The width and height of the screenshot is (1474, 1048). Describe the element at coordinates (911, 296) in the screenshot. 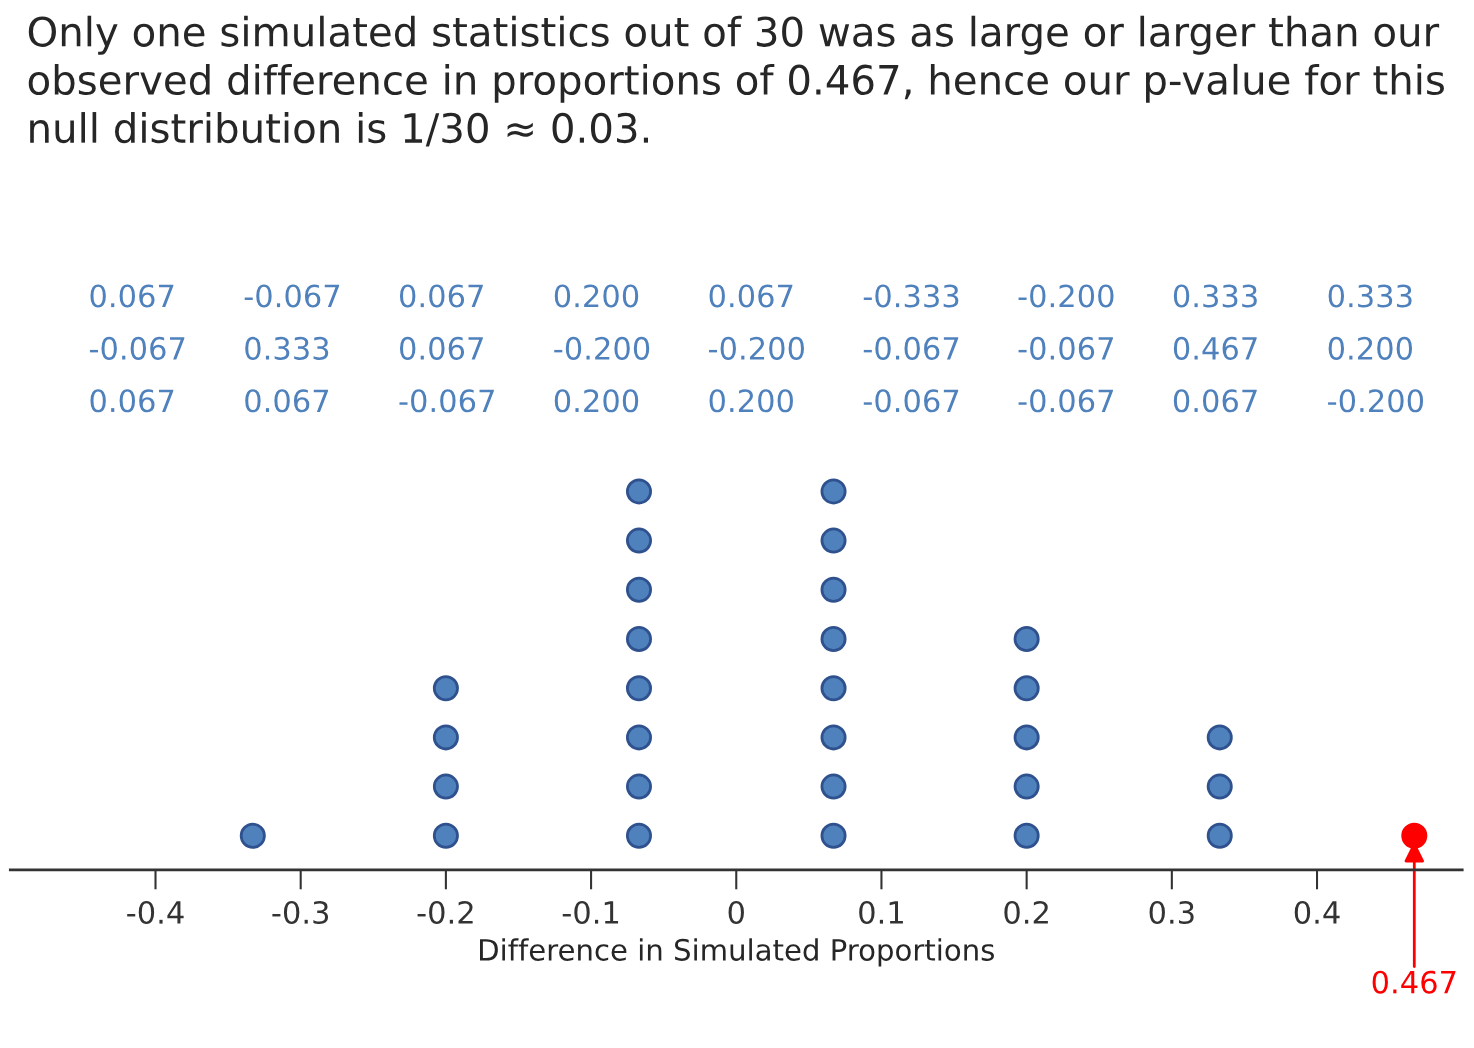

I see `text: -0.333` at that location.